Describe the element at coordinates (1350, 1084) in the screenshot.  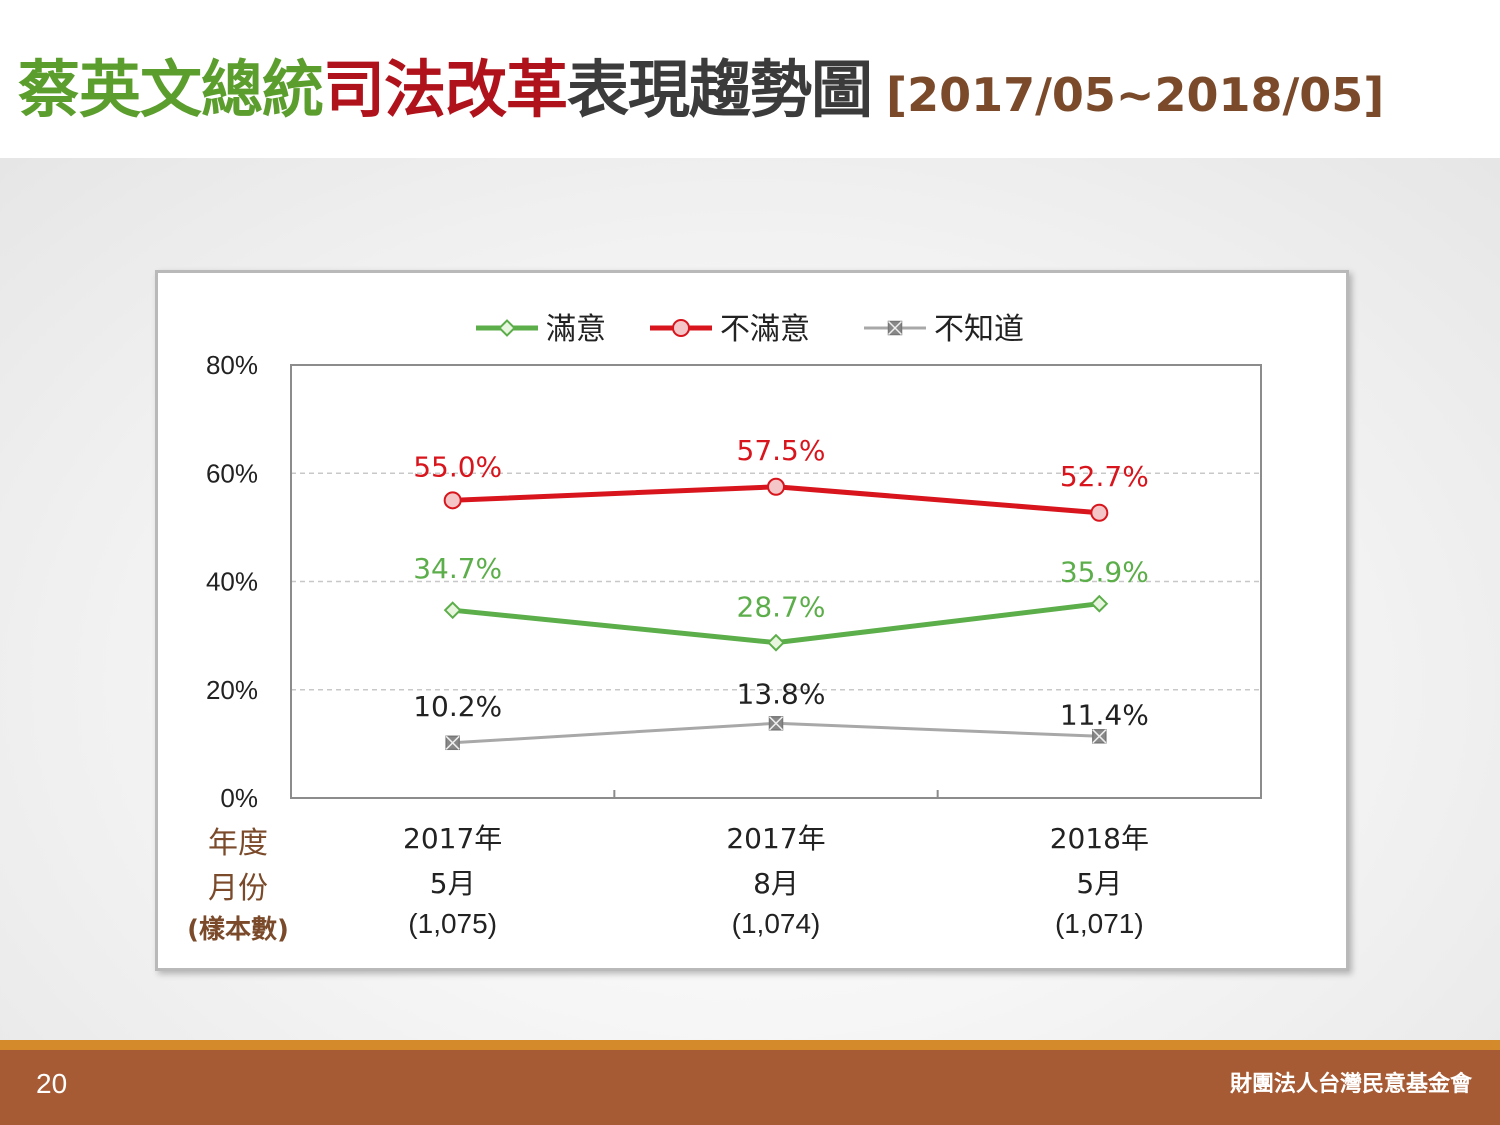
I see `organization-name: 財團法人台灣民意基金會` at that location.